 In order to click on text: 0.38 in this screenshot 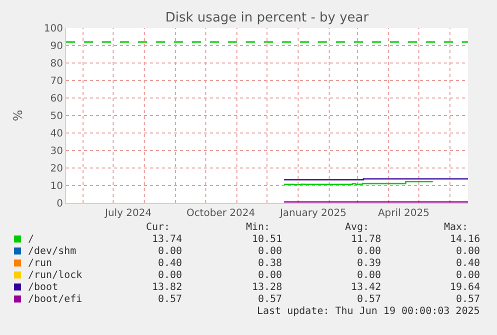, I will do `click(270, 263)`.